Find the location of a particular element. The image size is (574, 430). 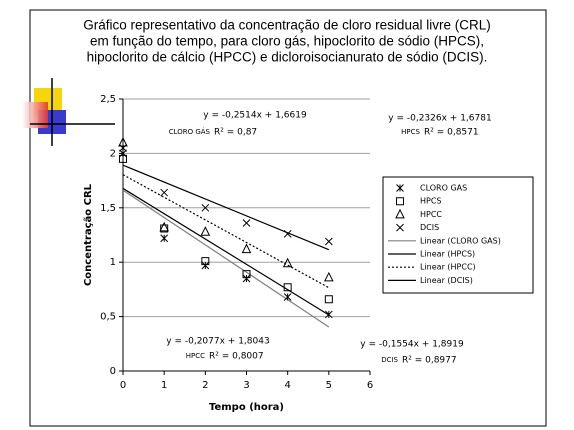

y-tick-label: 0,5 is located at coordinates (108, 317).